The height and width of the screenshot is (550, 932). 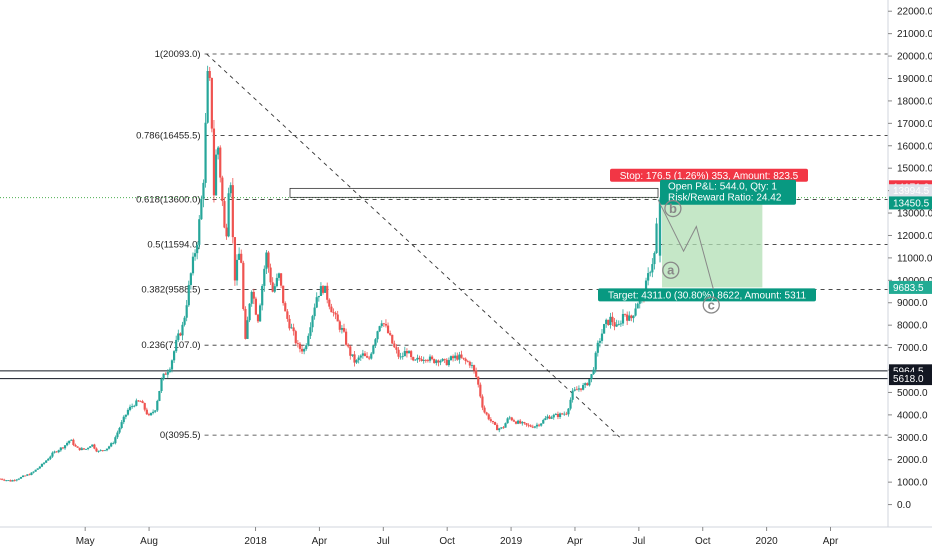 I want to click on fib-level-label: 0(3095.5), so click(x=180, y=435).